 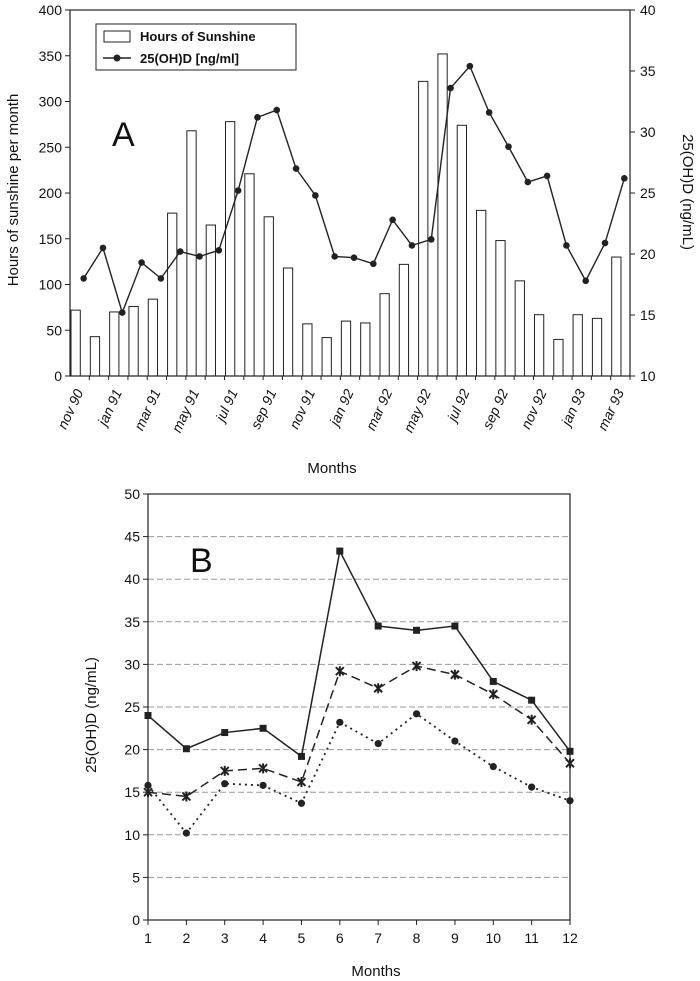 What do you see at coordinates (417, 410) in the screenshot?
I see `panel-a-x-tick-label: may 92` at bounding box center [417, 410].